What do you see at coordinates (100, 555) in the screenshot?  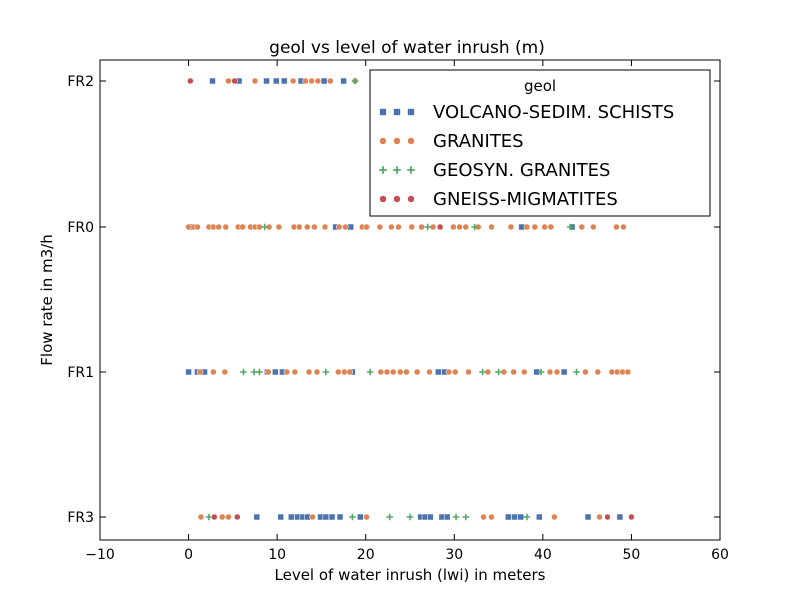 I see `x-tick-label: −10` at bounding box center [100, 555].